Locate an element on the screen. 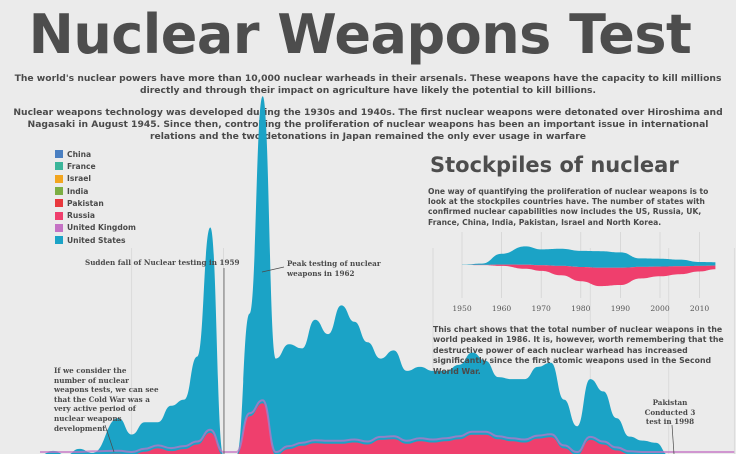 Image resolution: width=736 pixels, height=454 pixels. stock-tick-label: 1960 is located at coordinates (501, 308).